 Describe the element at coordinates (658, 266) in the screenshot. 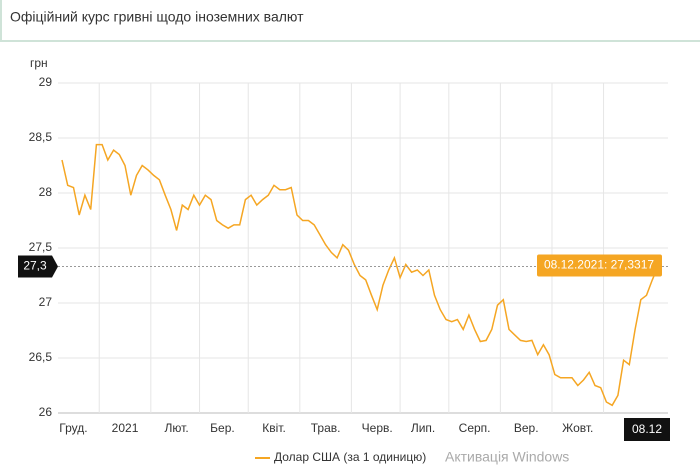

I see `point-marker` at that location.